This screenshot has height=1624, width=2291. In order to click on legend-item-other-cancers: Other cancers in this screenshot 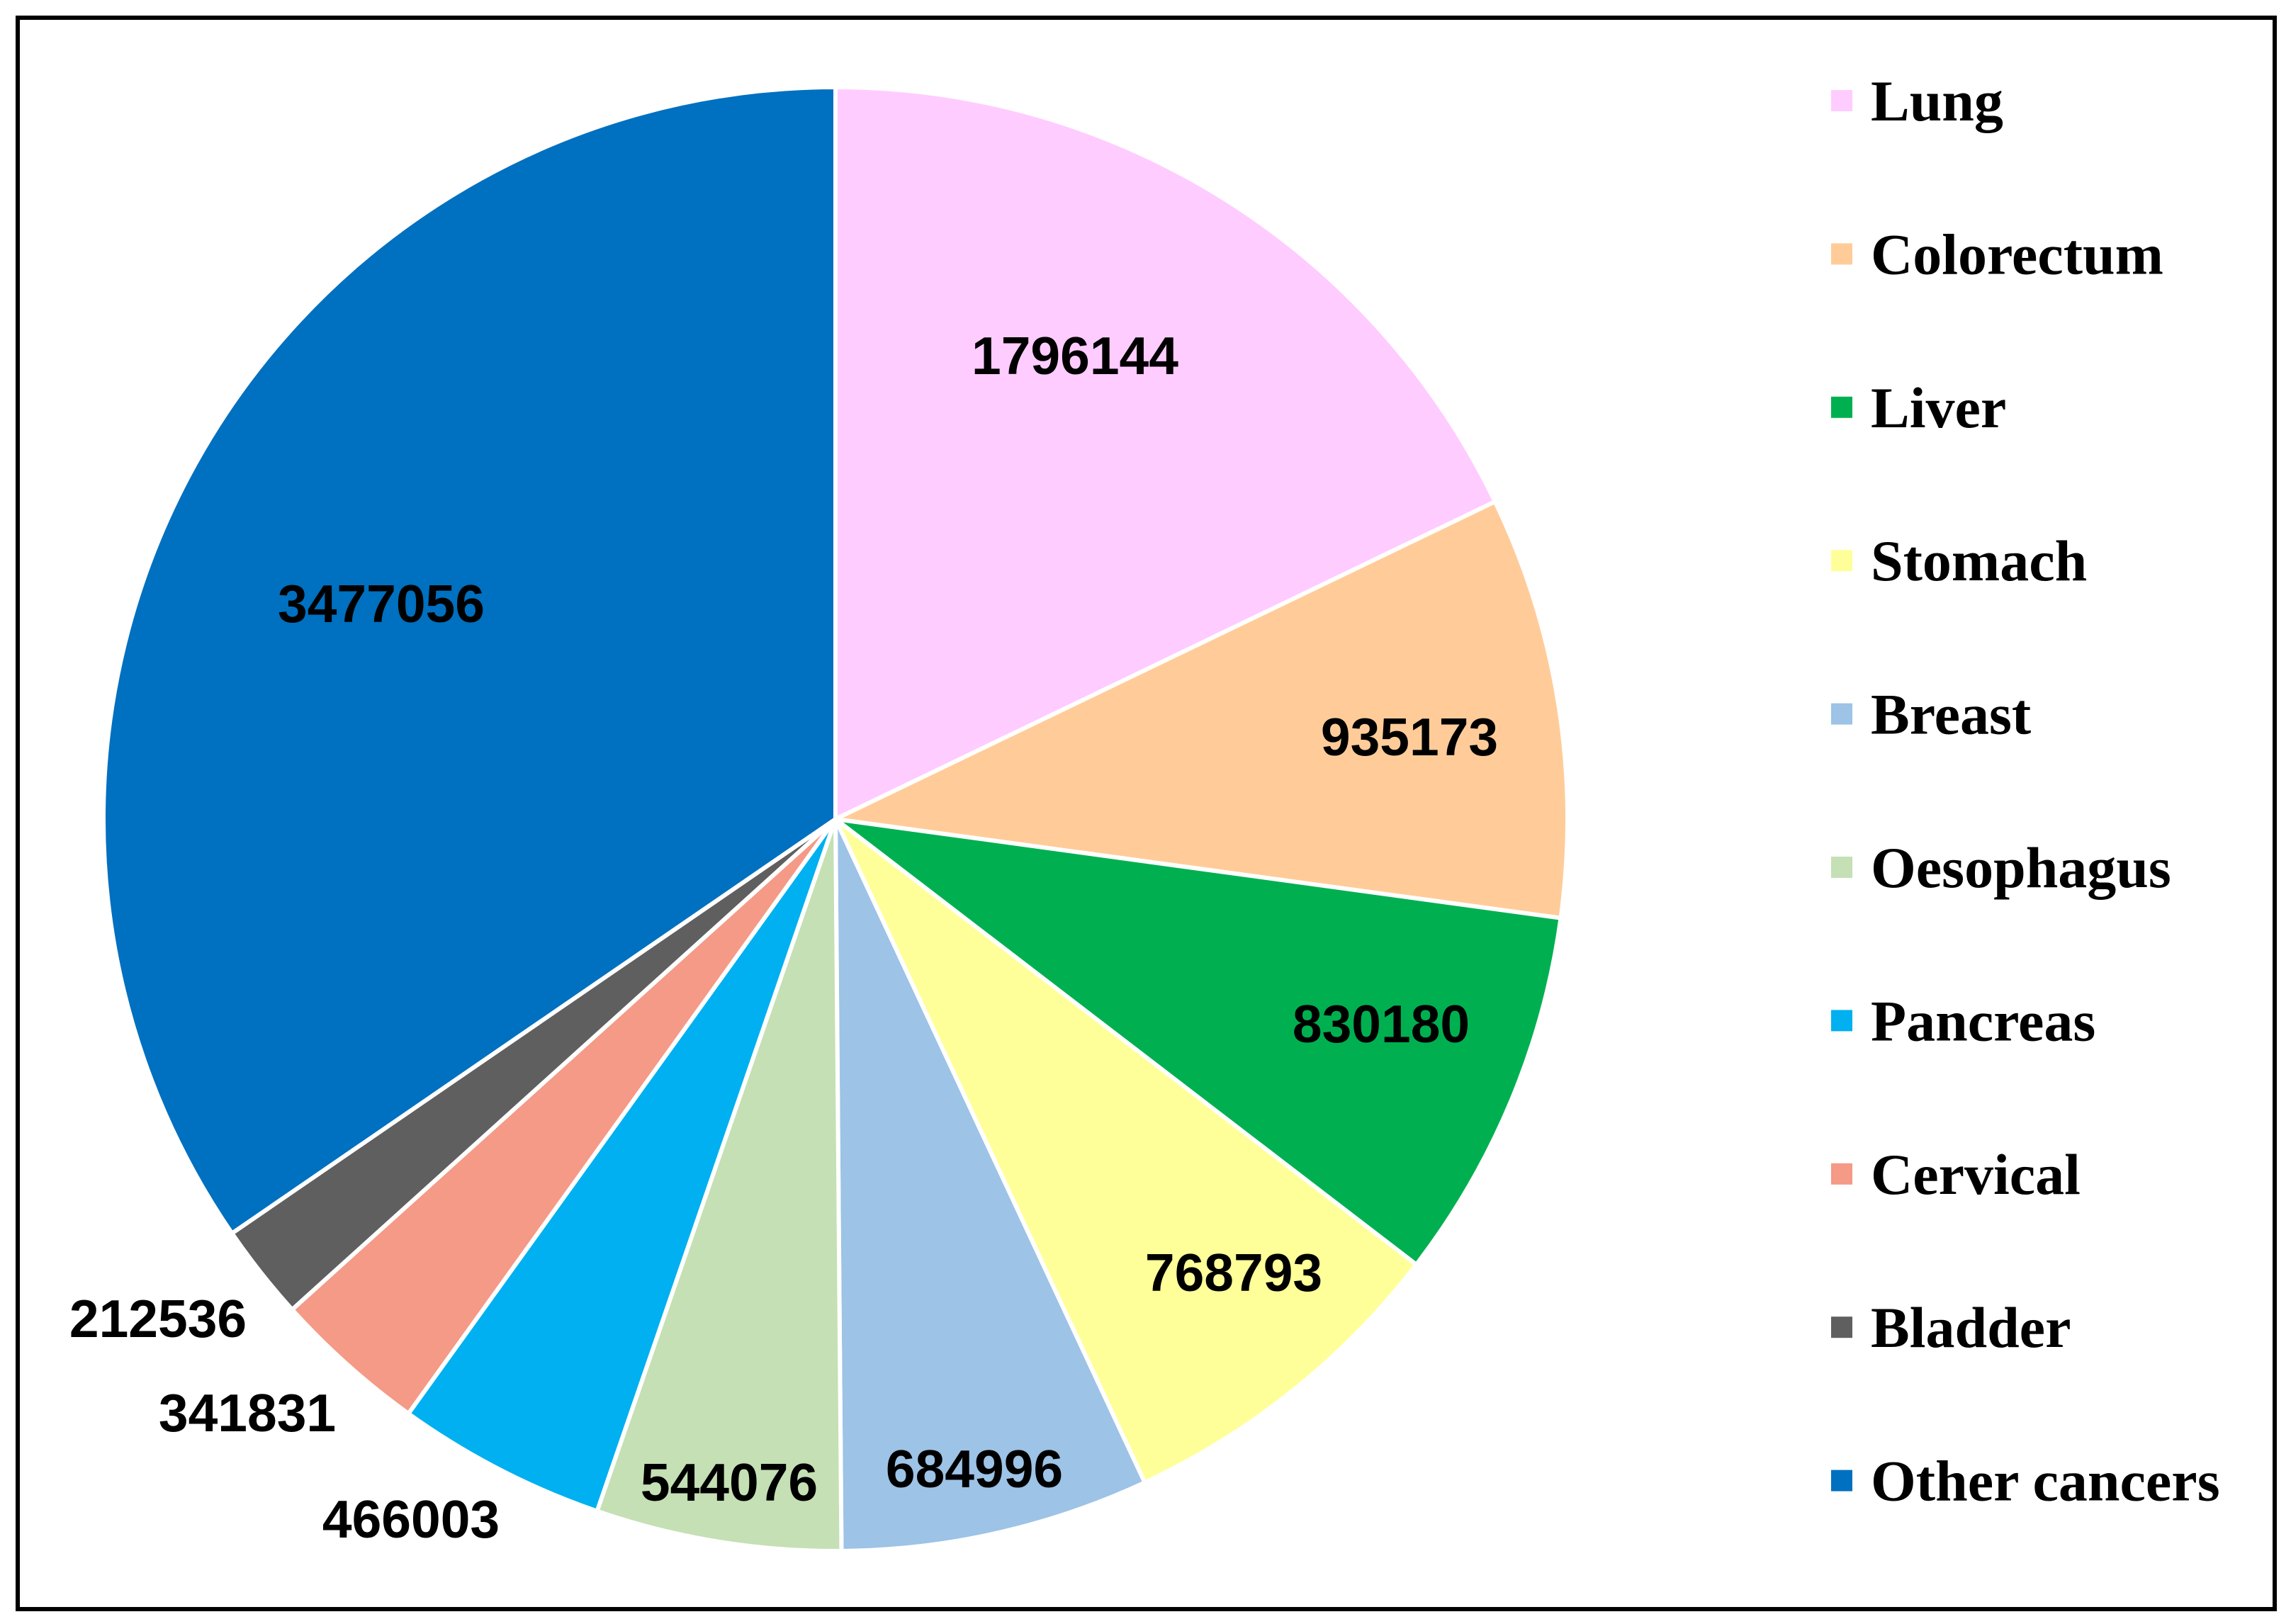, I will do `click(2025, 1481)`.